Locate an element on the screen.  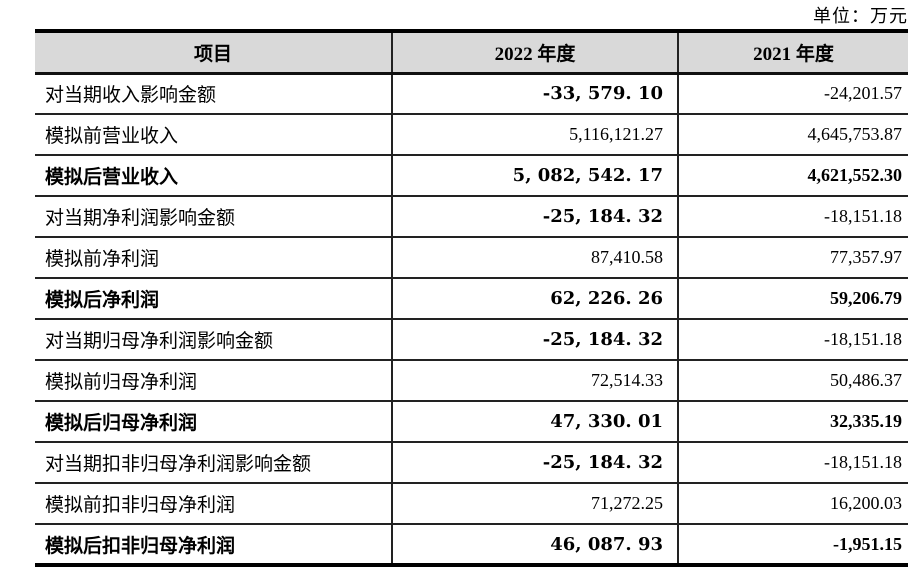
table-row: 模拟后扣非归母净利润 46, 087. 93 -1,951.15 is located at coordinates (471, 544).